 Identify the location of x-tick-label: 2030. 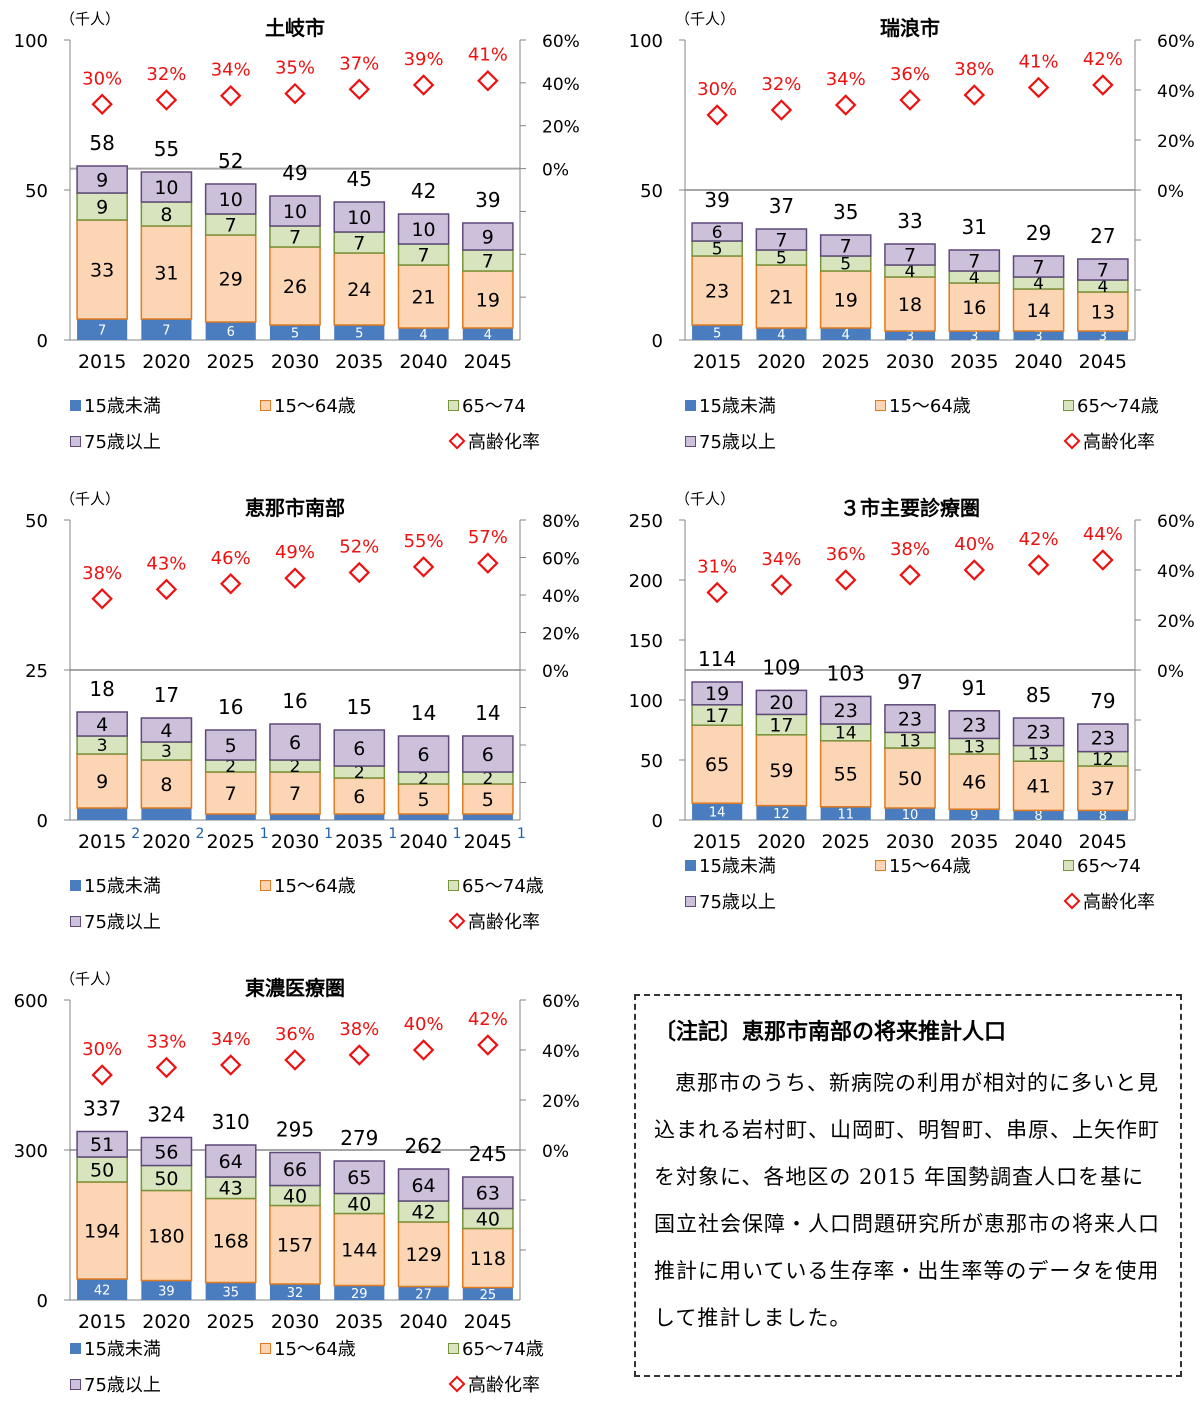
(295, 362).